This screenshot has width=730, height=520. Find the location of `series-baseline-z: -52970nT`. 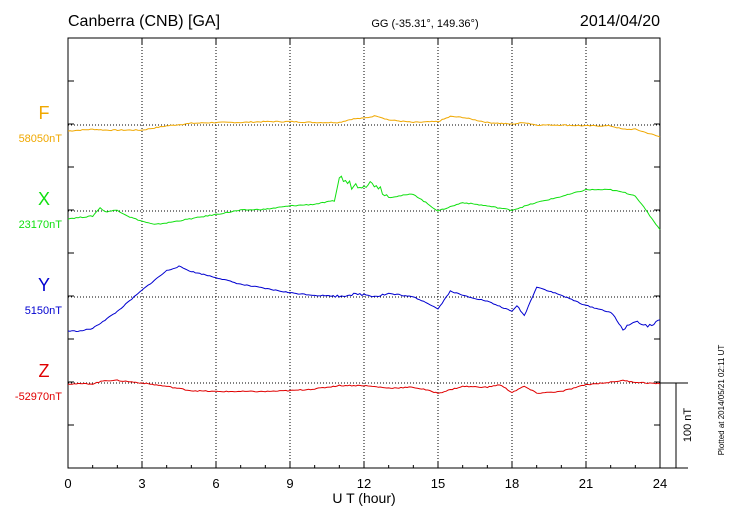

series-baseline-z: -52970nT is located at coordinates (38, 397).